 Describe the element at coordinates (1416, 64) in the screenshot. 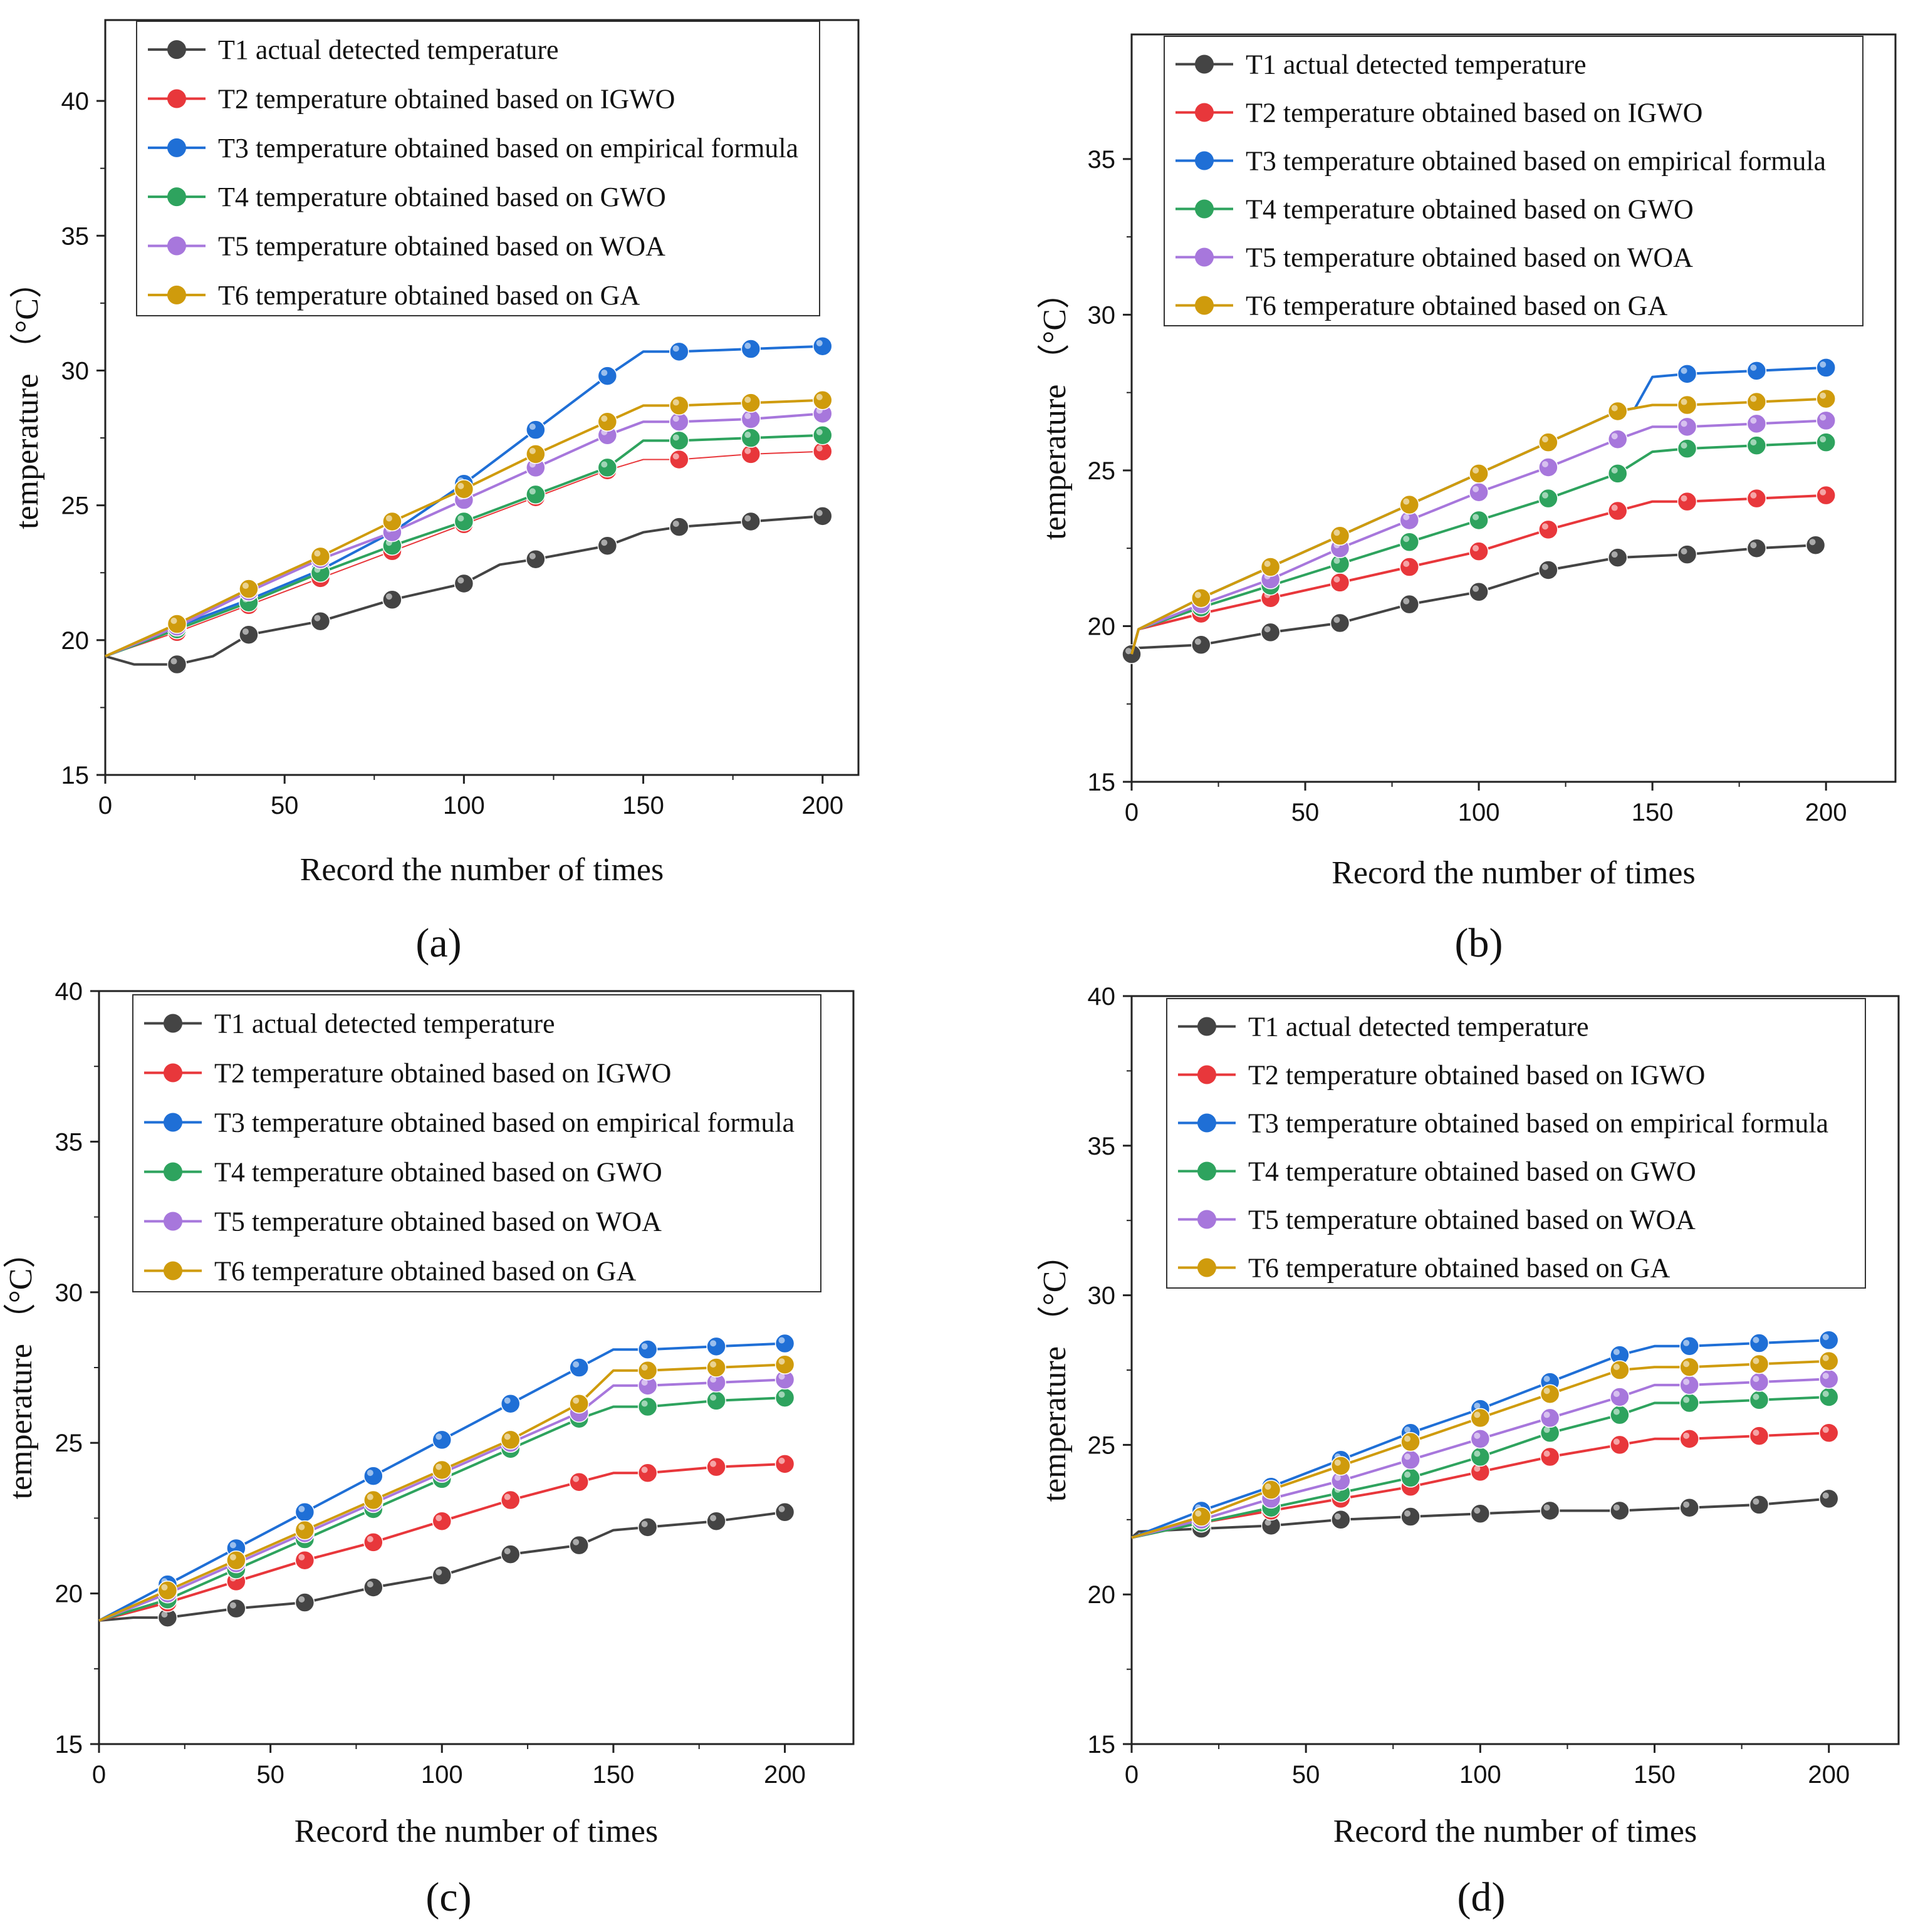

I see `legend-entry-t1: T1 actual detected temperature` at that location.